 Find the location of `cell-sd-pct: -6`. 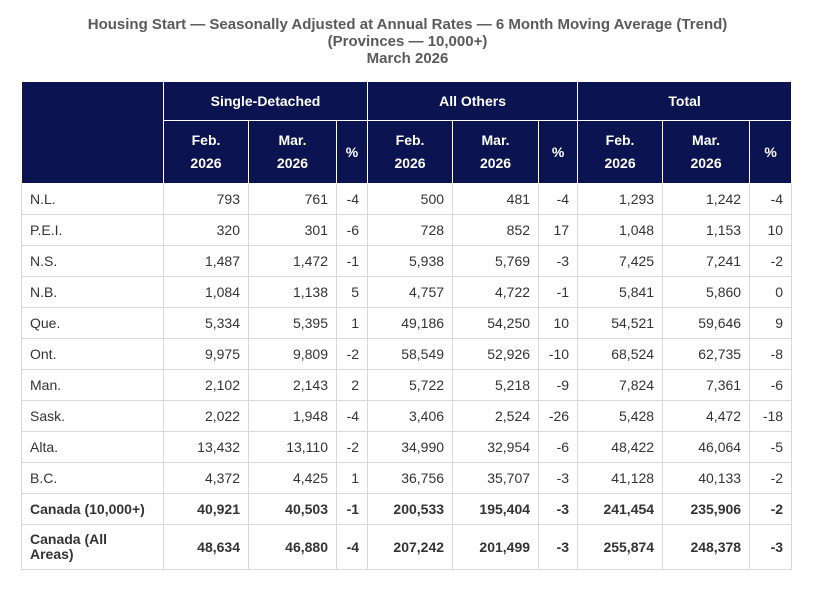

cell-sd-pct: -6 is located at coordinates (352, 230).